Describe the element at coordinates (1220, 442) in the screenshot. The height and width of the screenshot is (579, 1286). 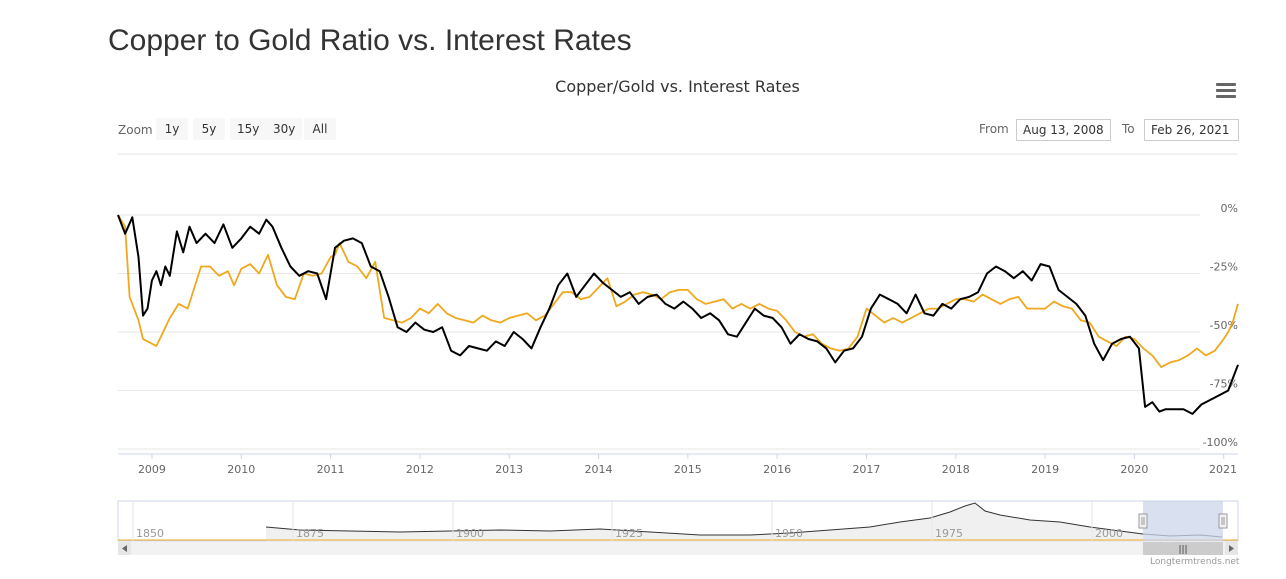
I see `y-tick-label: -100%` at that location.